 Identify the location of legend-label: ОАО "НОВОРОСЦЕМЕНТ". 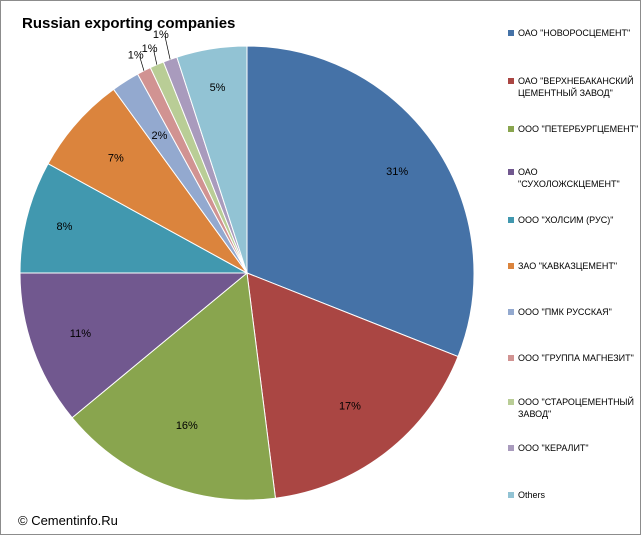
(574, 33).